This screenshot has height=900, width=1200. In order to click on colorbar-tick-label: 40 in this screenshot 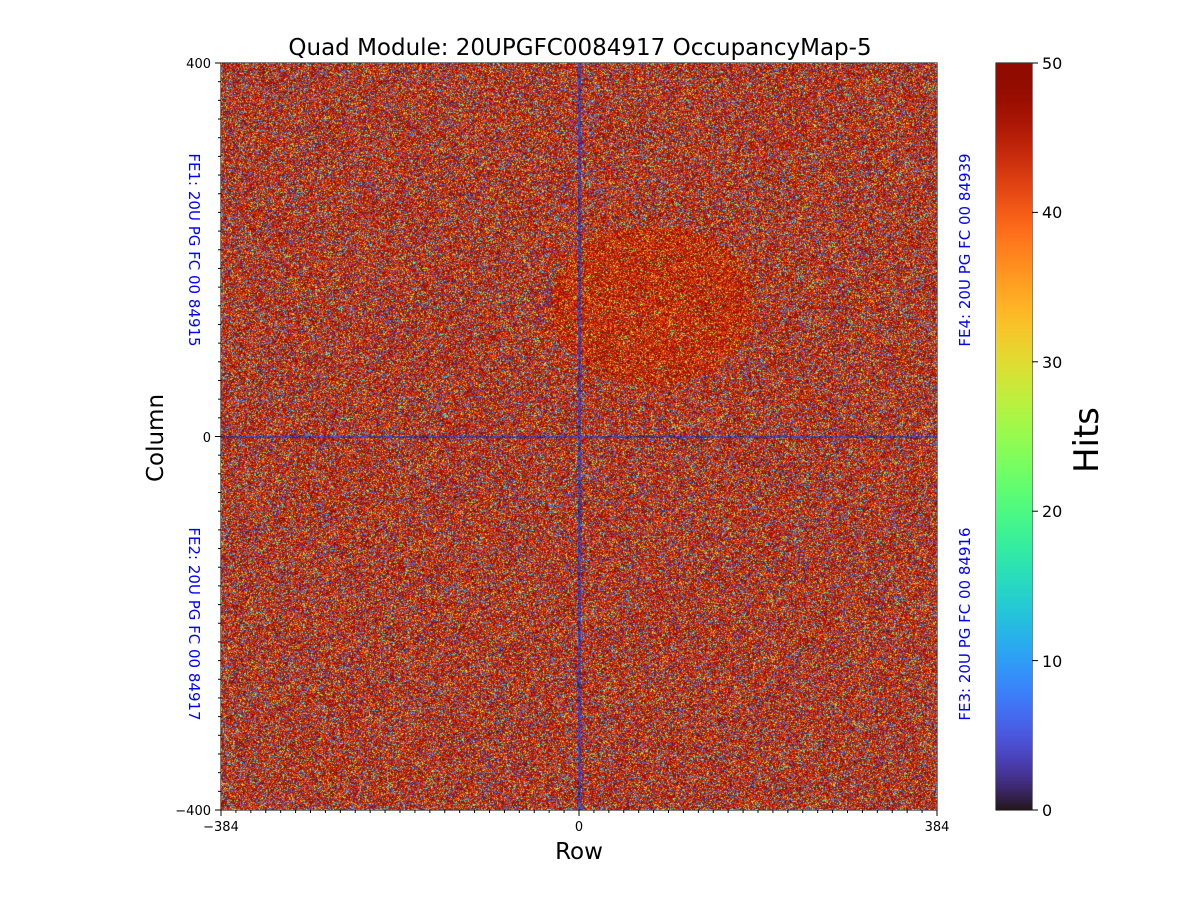, I will do `click(1052, 212)`.